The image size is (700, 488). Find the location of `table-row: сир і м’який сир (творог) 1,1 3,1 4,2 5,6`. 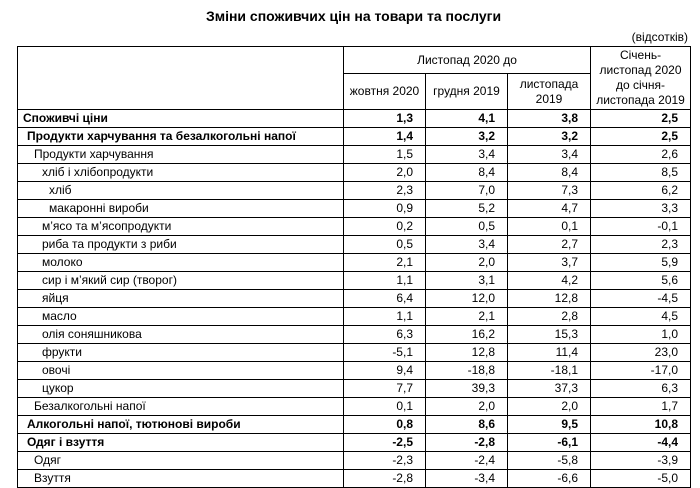

table-row: сир і м’який сир (творог) 1,1 3,1 4,2 5,6 is located at coordinates (354, 280).